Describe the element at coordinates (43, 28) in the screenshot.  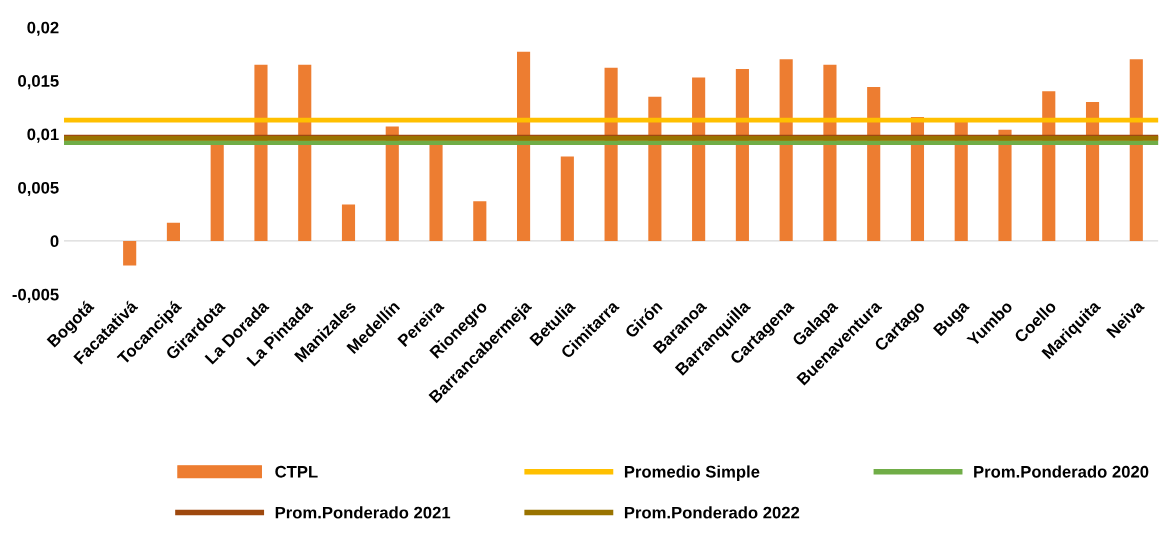
I see `y-tick-label: 0,02` at that location.